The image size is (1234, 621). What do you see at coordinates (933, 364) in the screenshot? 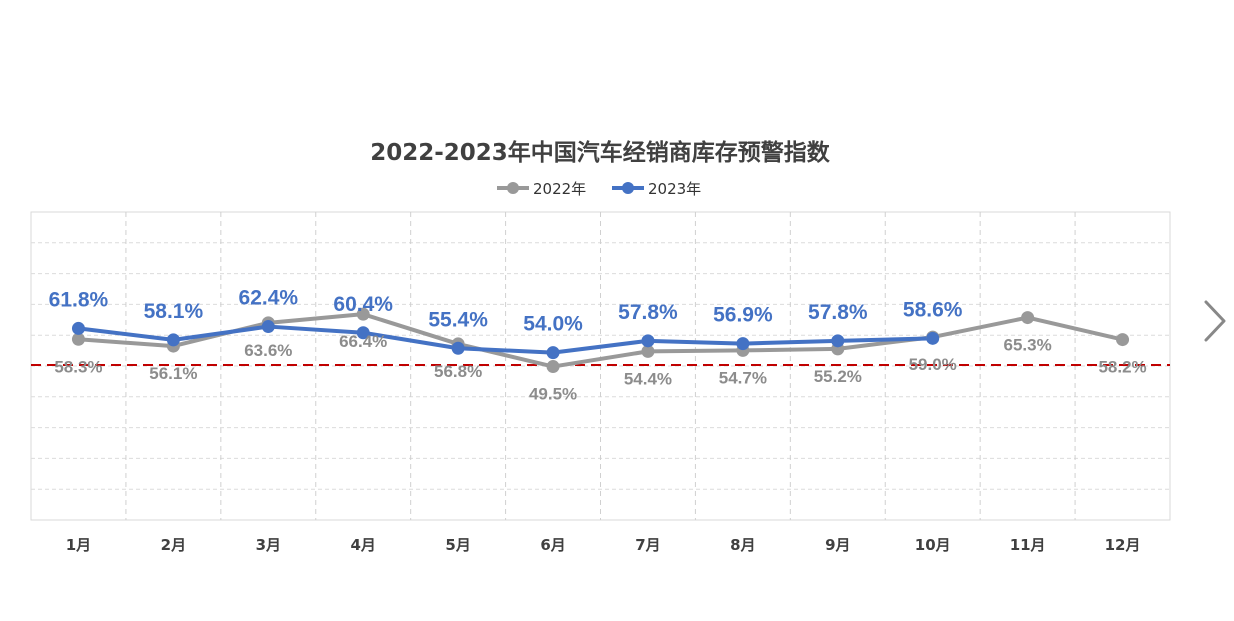
I see `data-label: 59.0%` at bounding box center [933, 364].